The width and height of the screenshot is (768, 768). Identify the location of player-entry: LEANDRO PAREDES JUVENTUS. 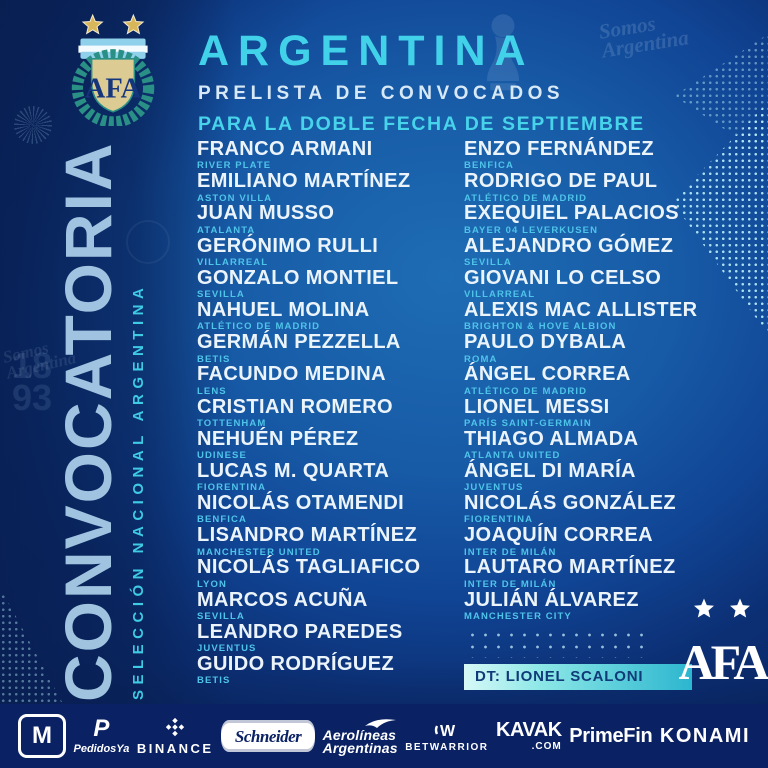
(328, 637).